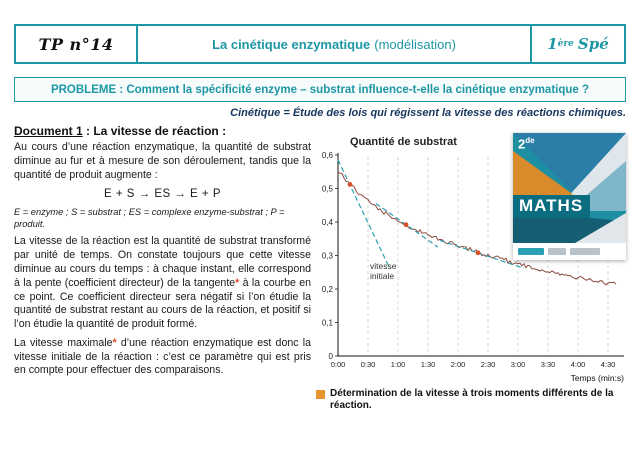 The height and width of the screenshot is (452, 640). I want to click on svg-text: 0,5, so click(328, 189).